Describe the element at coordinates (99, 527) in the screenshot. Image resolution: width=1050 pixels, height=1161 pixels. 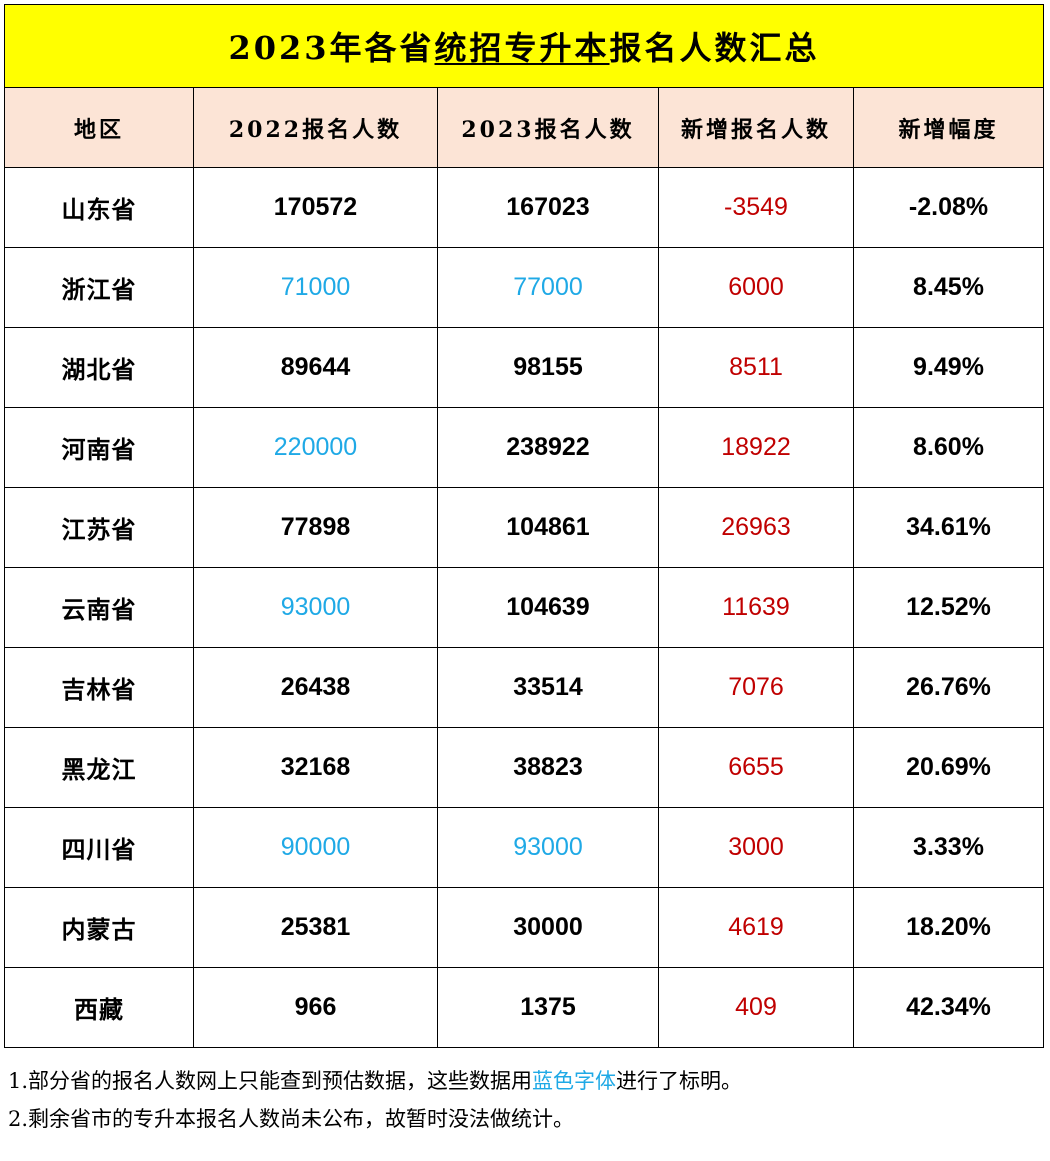
I see `cell-region: 江苏省` at that location.